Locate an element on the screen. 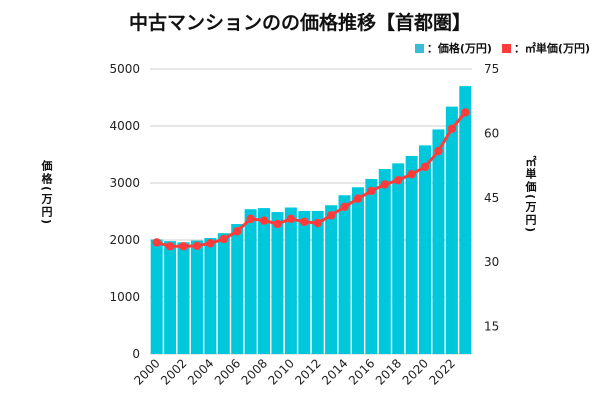  point-2005 is located at coordinates (223, 239).